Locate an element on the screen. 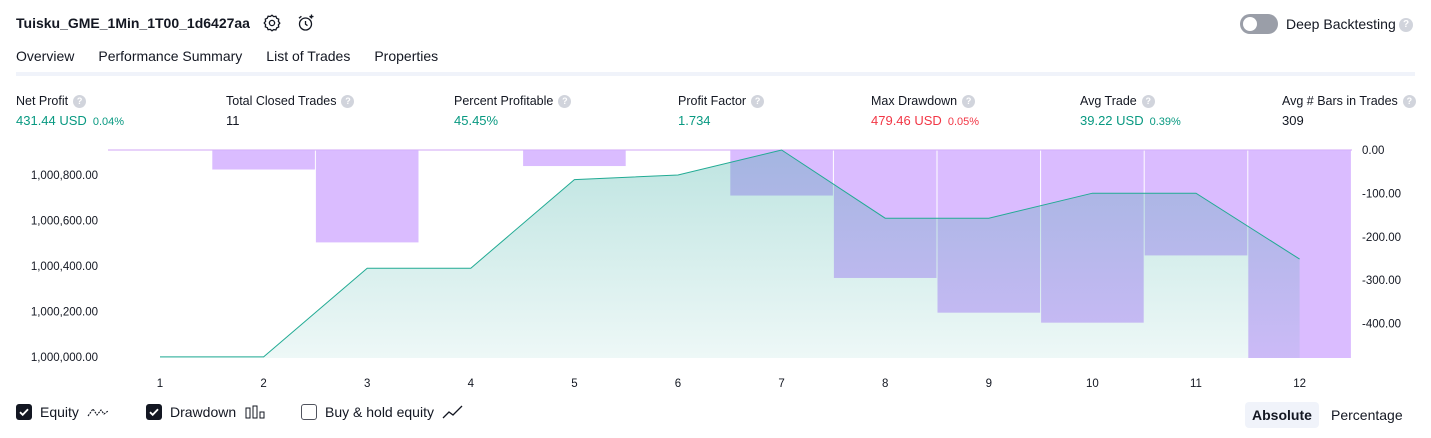 This screenshot has height=438, width=1431. metric-label: Avg Trade is located at coordinates (1108, 101).